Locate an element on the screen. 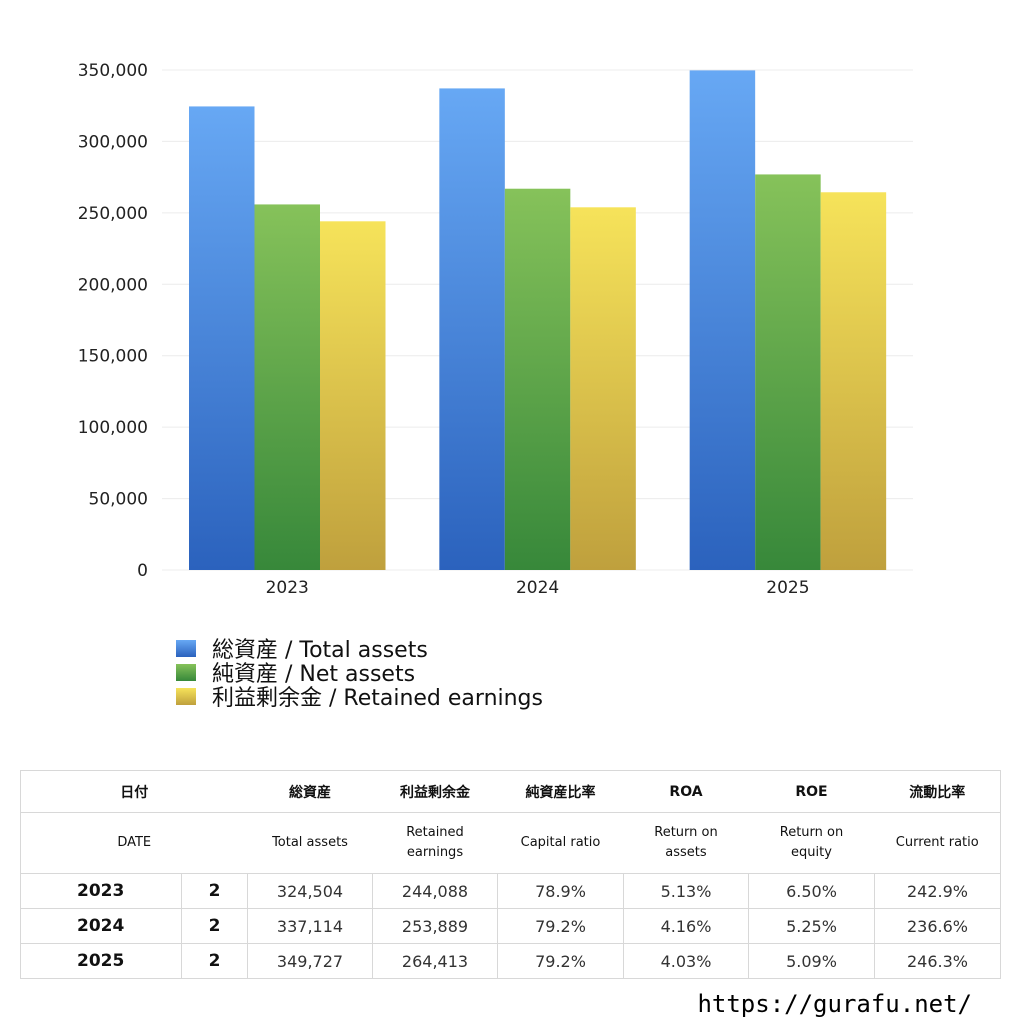 This screenshot has width=1024, height=1024. y-tick-label: 200,000 is located at coordinates (113, 285).